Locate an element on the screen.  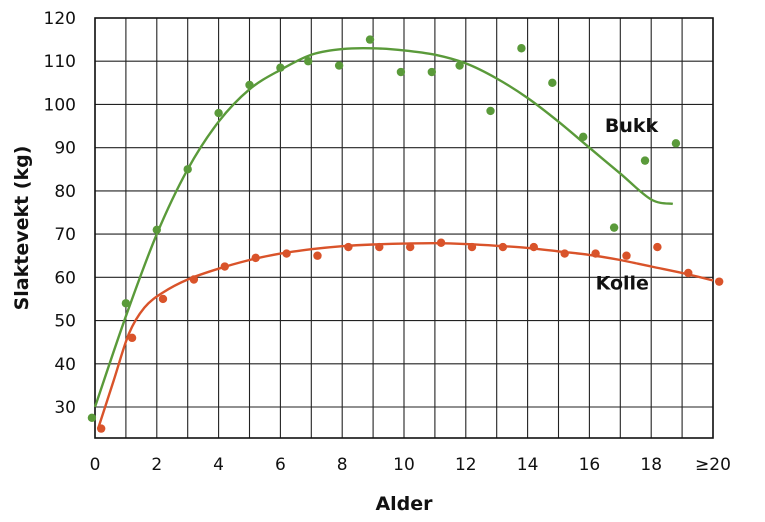
x-tick-label: 2 is located at coordinates (156, 465).